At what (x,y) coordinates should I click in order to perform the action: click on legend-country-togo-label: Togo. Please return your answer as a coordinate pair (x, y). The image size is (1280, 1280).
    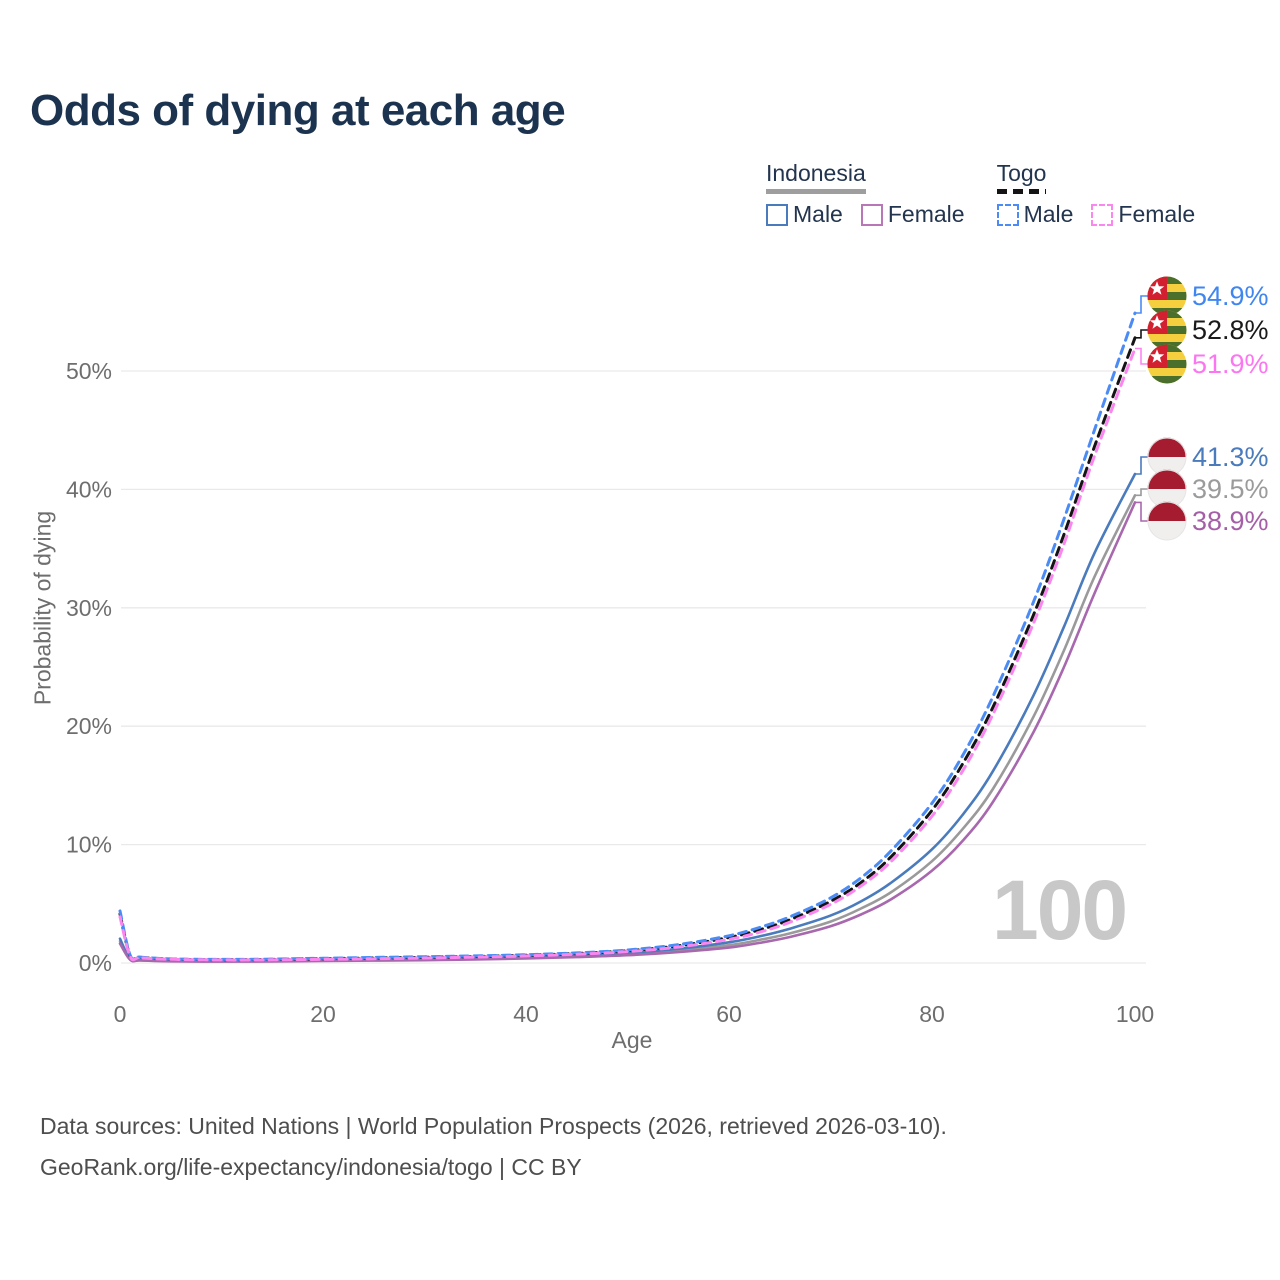
    Looking at the image, I should click on (1021, 173).